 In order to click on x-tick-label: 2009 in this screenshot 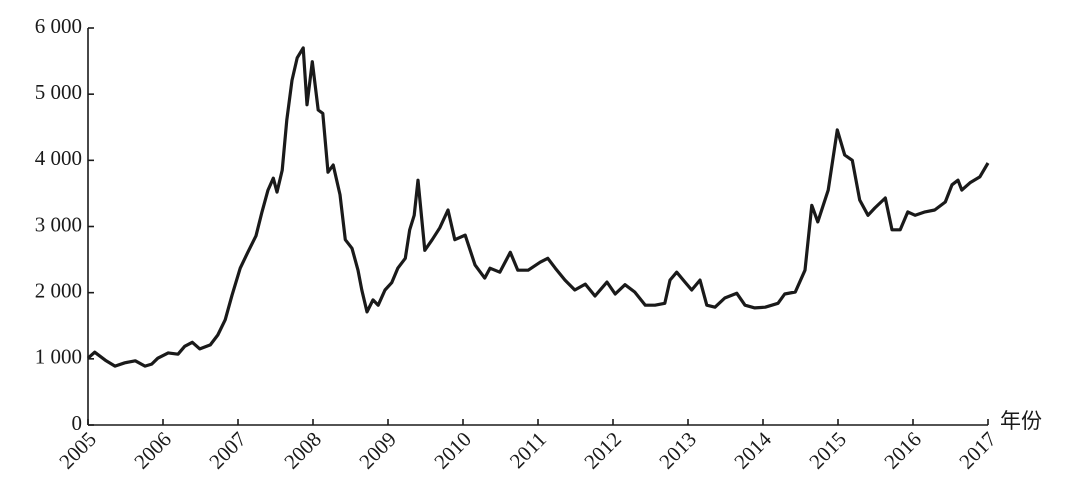, I will do `click(377, 450)`.